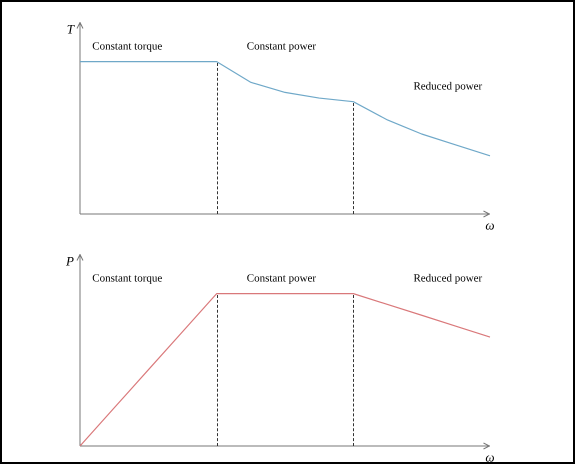 The height and width of the screenshot is (464, 575). What do you see at coordinates (448, 86) in the screenshot?
I see `annotation: Reduced power` at bounding box center [448, 86].